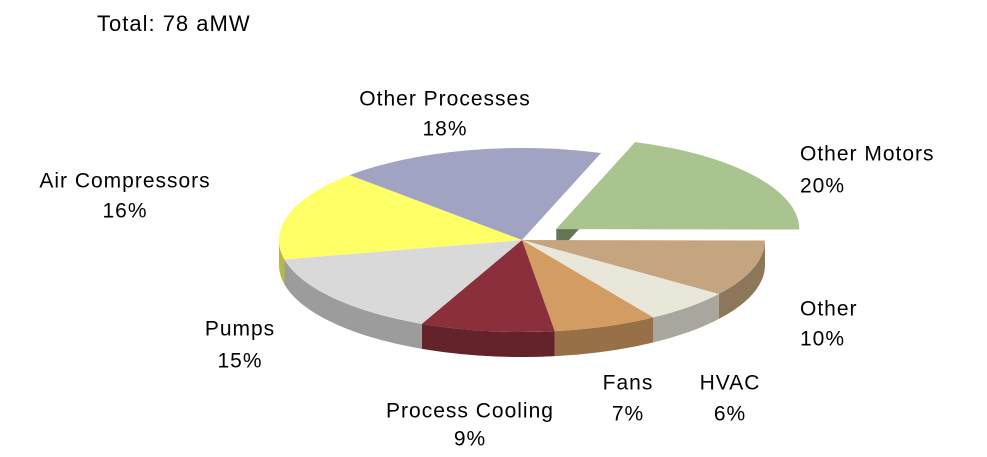 The width and height of the screenshot is (987, 457). What do you see at coordinates (730, 414) in the screenshot?
I see `slice-value-label: 6%` at bounding box center [730, 414].